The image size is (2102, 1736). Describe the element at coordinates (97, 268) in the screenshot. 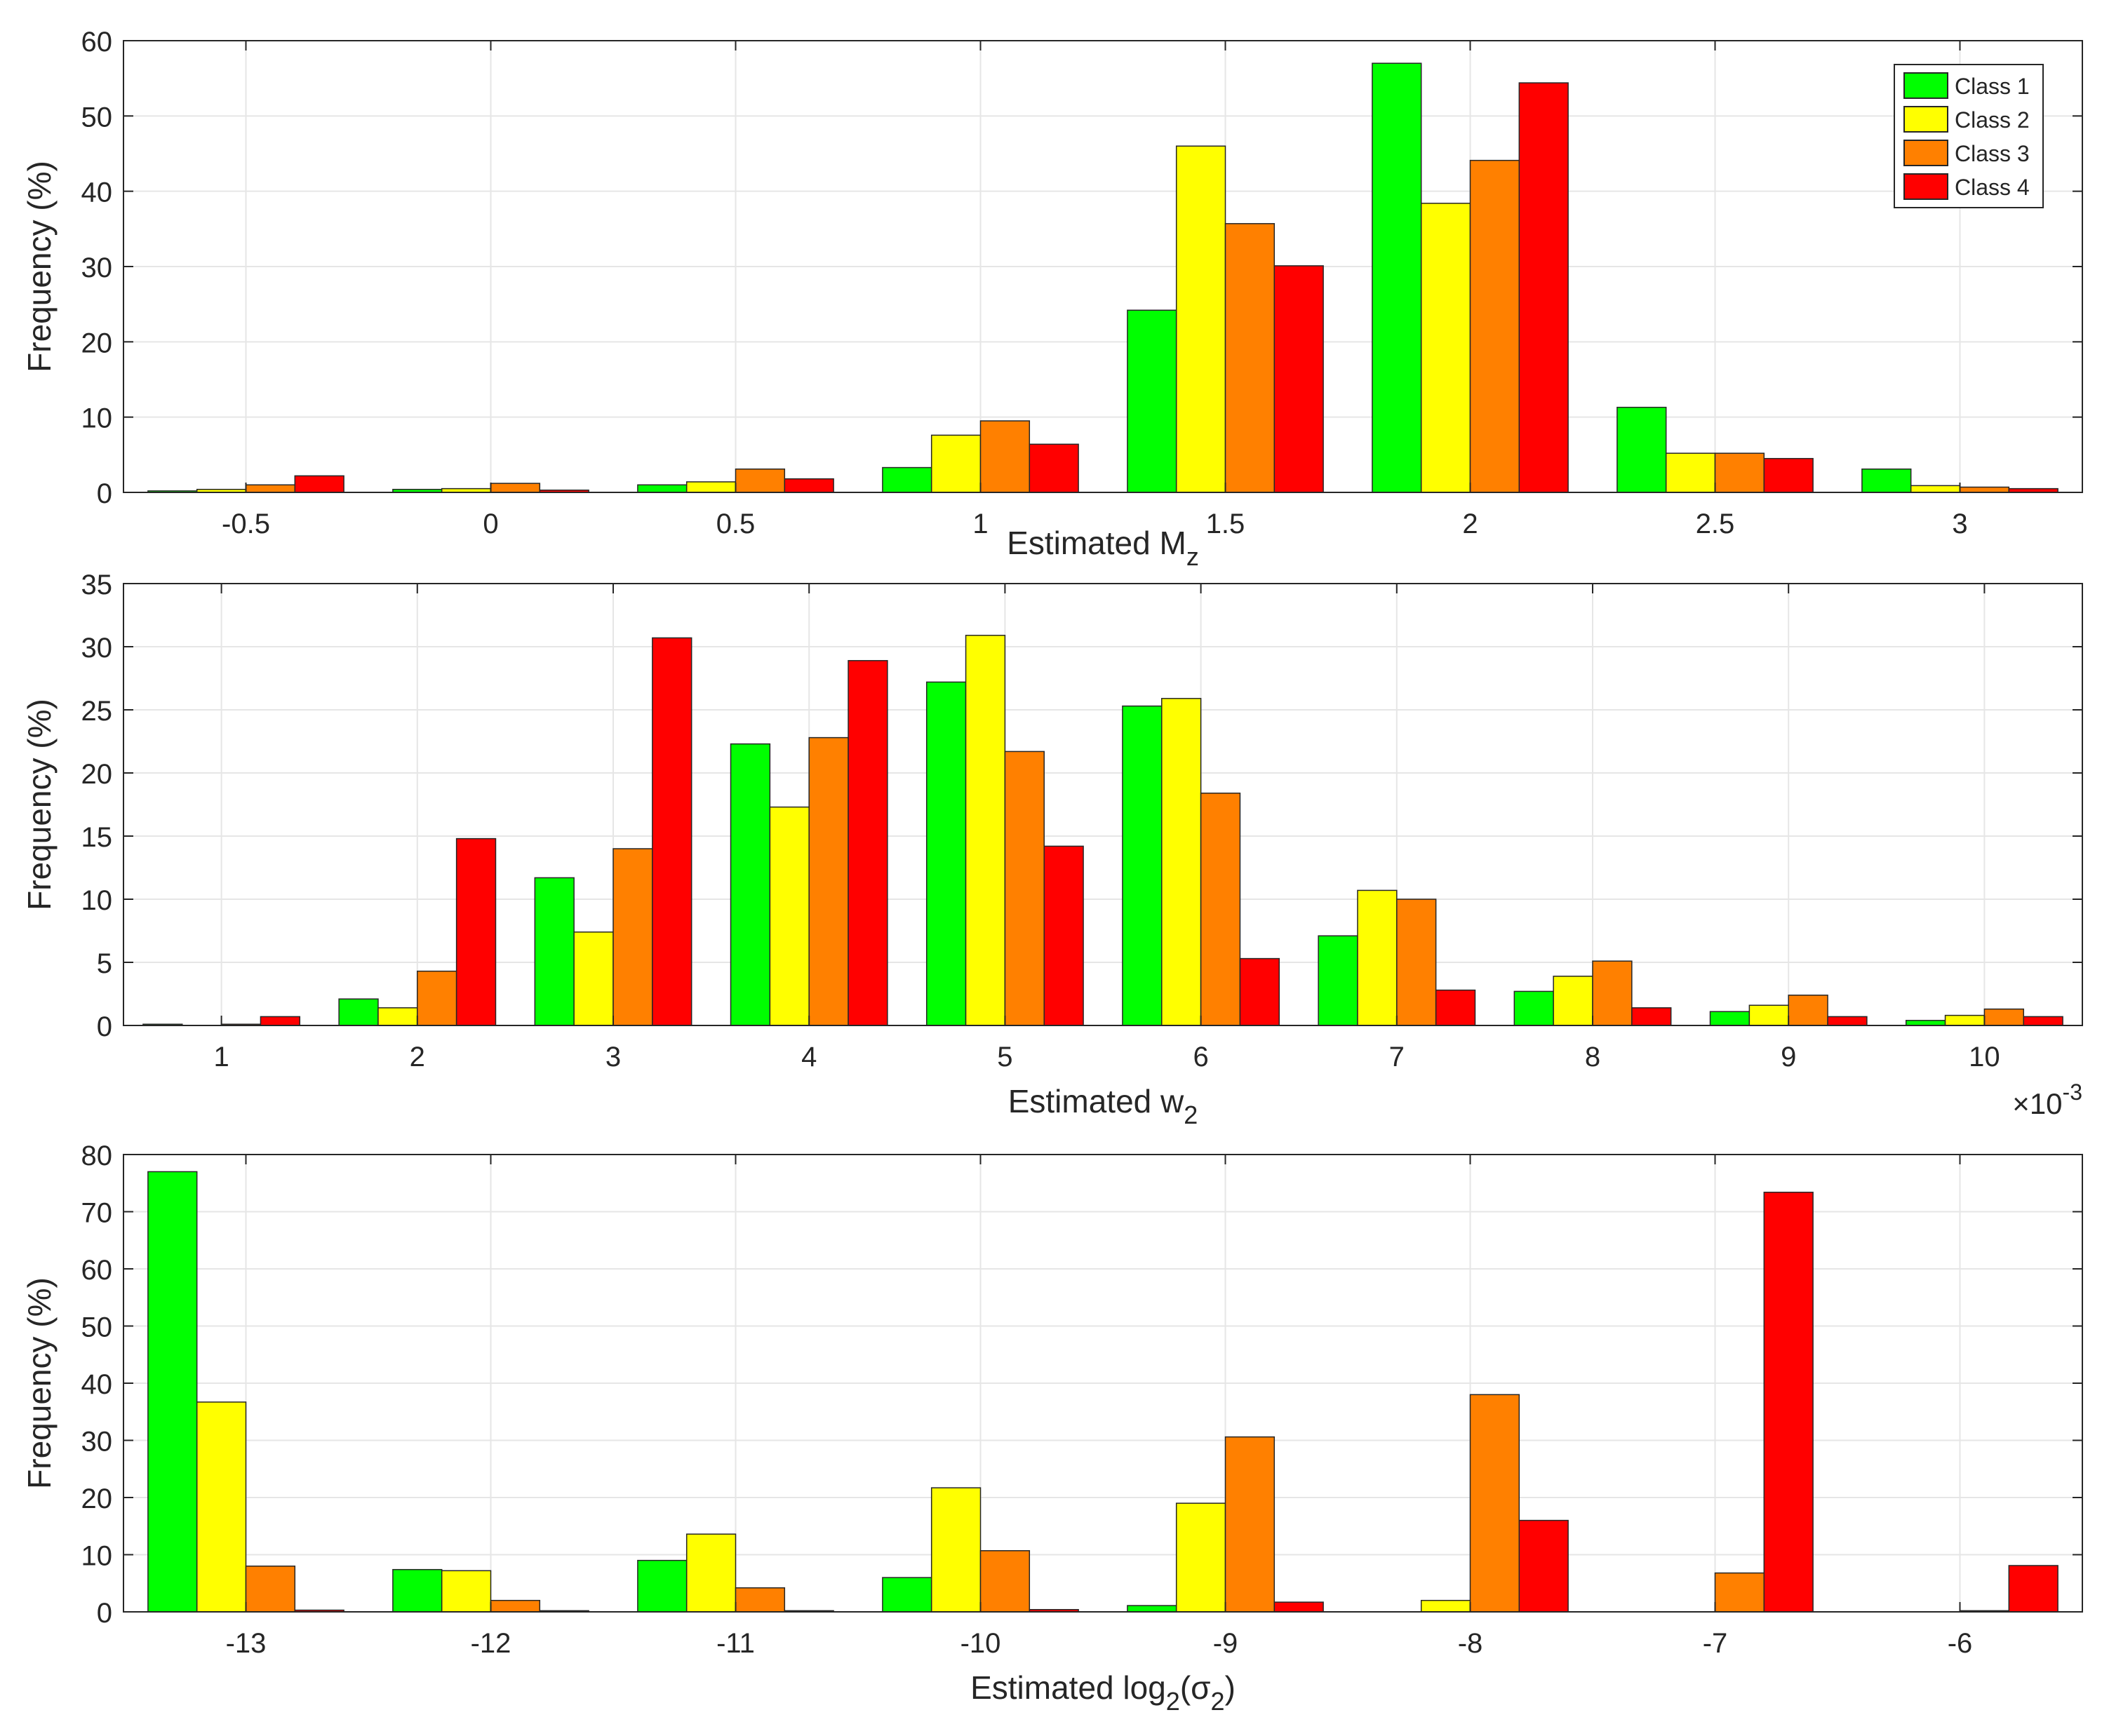

I see `y-tick-labels: 0 10 20 30 40 50 60` at that location.